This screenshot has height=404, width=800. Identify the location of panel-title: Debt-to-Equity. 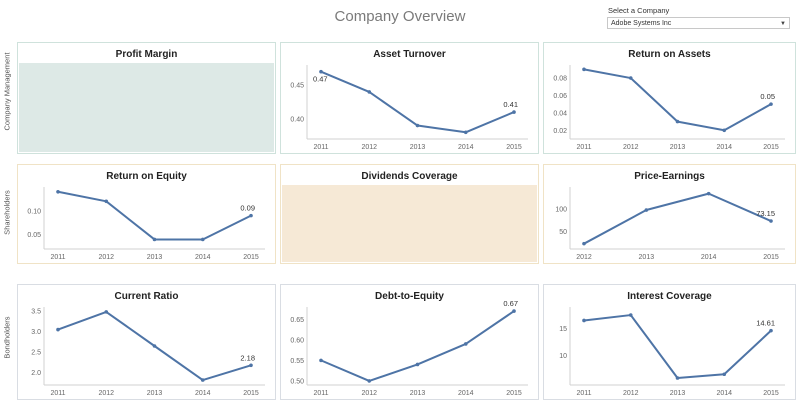
(409, 296).